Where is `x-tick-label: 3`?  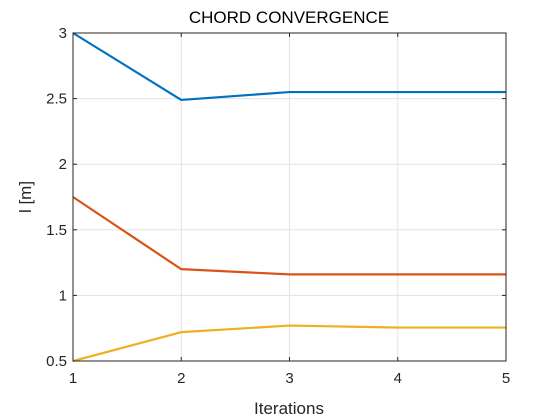
x-tick-label: 3 is located at coordinates (289, 378).